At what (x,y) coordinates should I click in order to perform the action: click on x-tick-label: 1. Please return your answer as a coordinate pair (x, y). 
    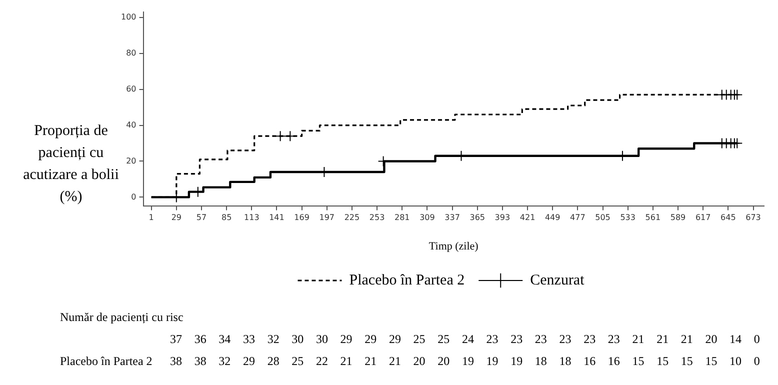
    Looking at the image, I should click on (151, 217).